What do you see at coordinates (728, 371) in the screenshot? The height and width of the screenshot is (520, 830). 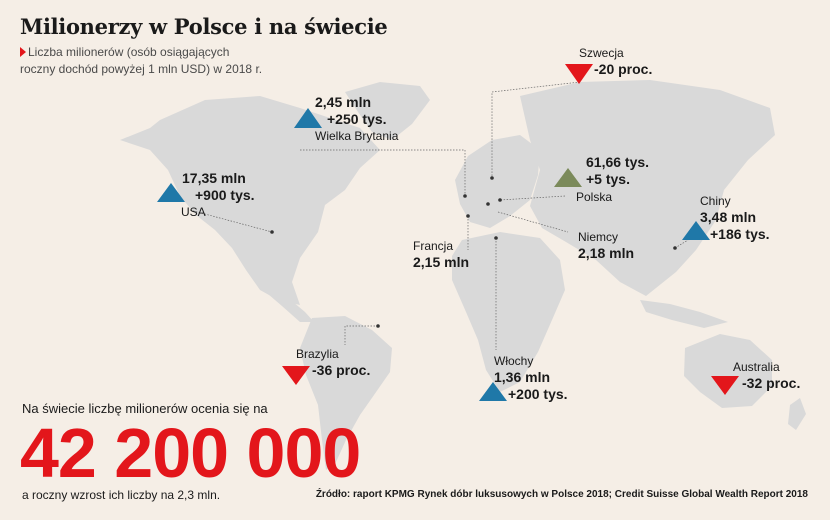 I see `australia-shape` at bounding box center [728, 371].